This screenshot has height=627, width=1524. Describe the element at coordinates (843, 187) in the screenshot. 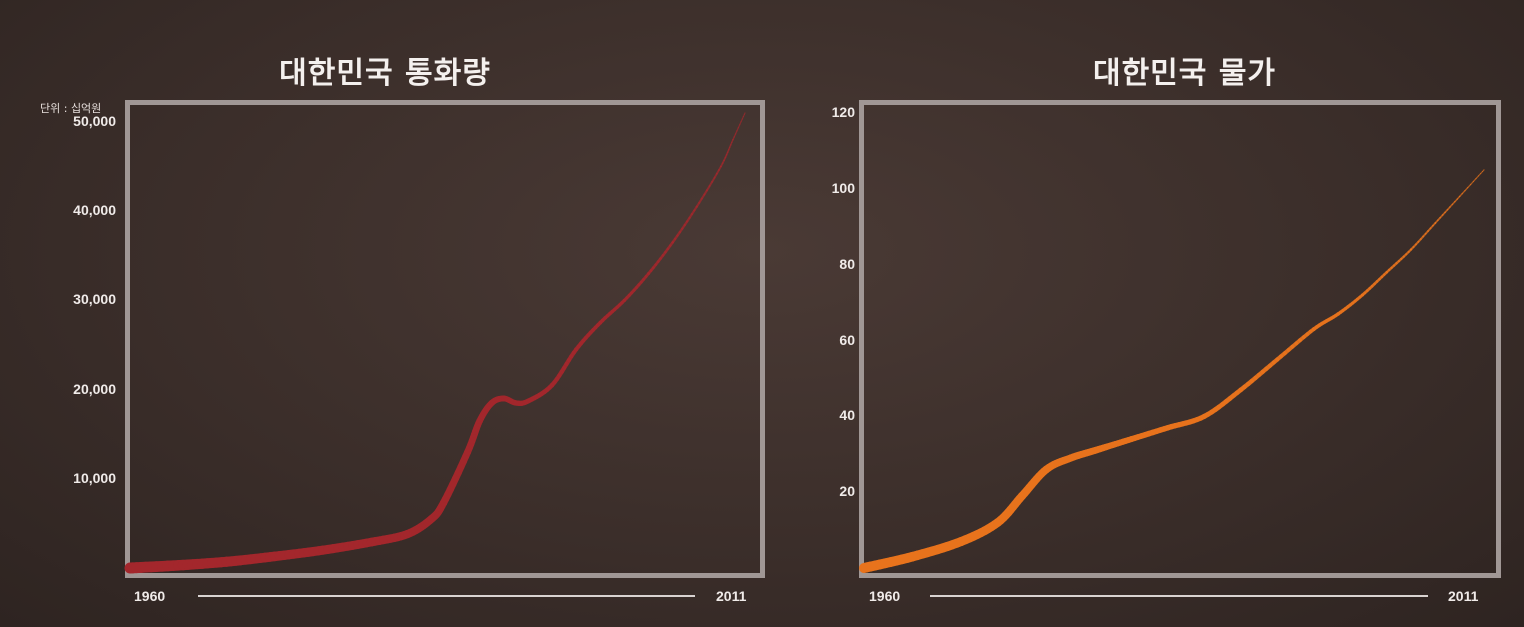

I see `y-tick-label: 100` at that location.